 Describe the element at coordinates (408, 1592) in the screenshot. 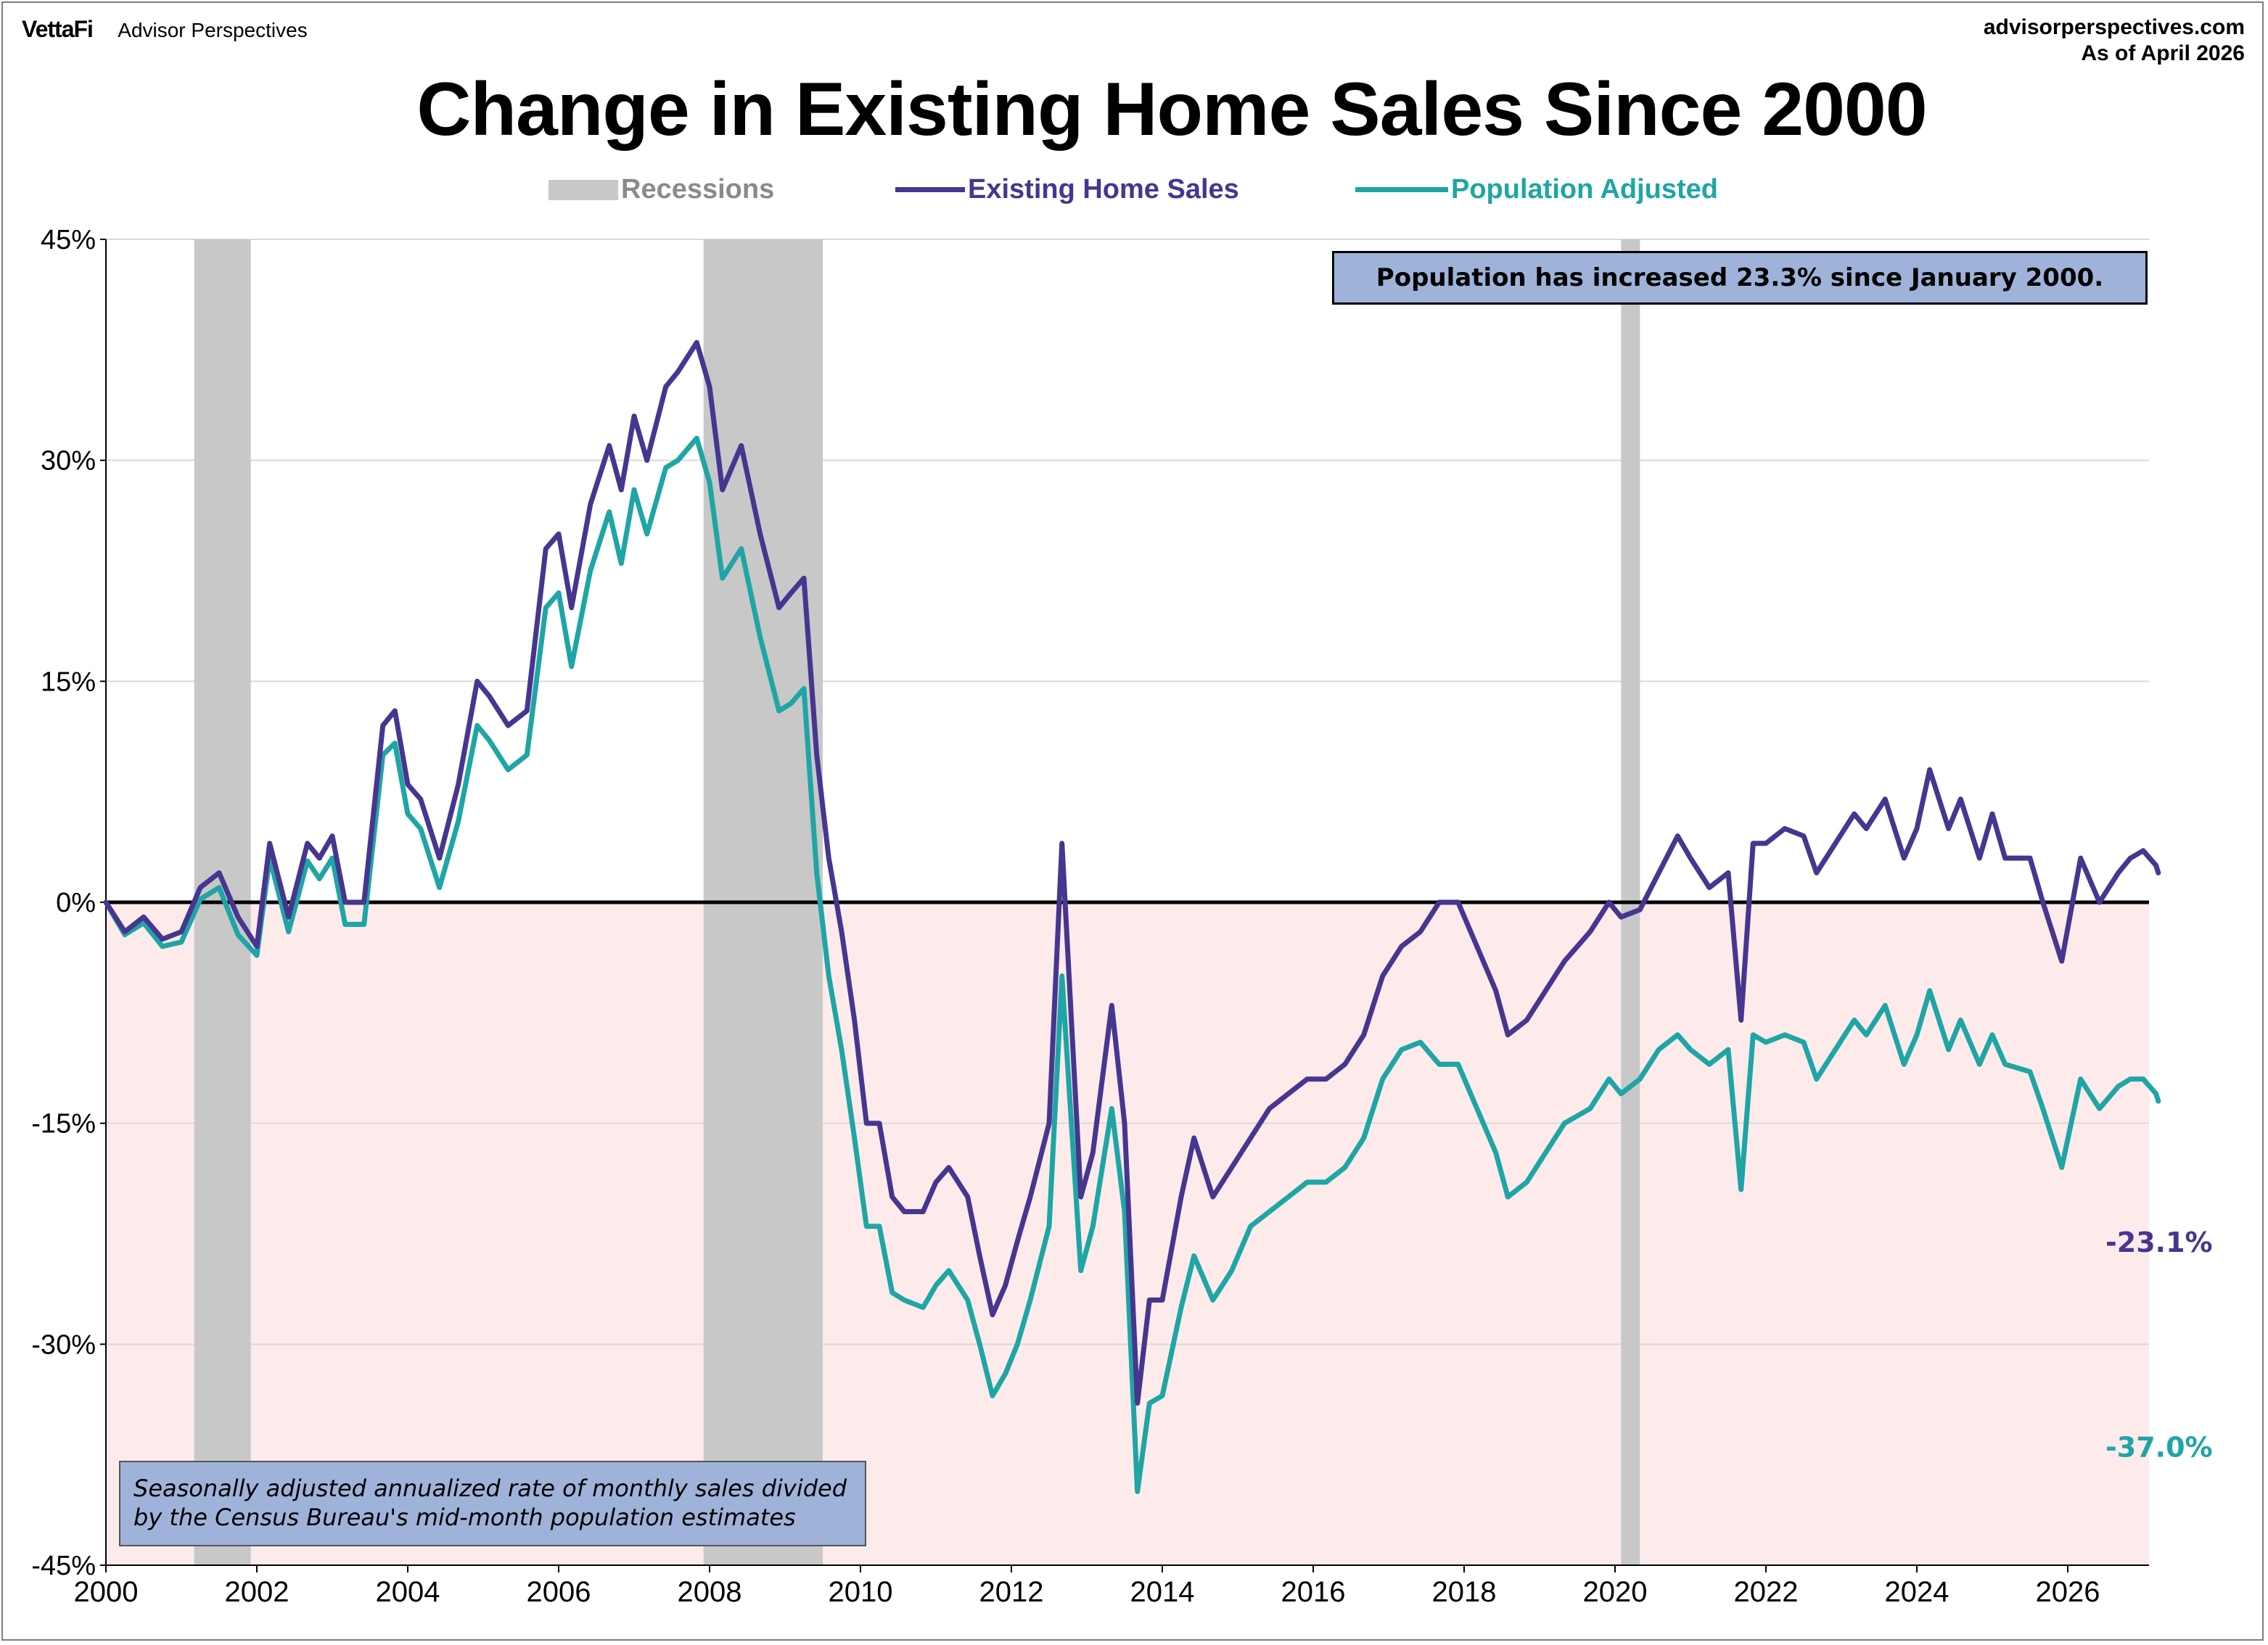

I see `x-tick-label: 2004` at that location.